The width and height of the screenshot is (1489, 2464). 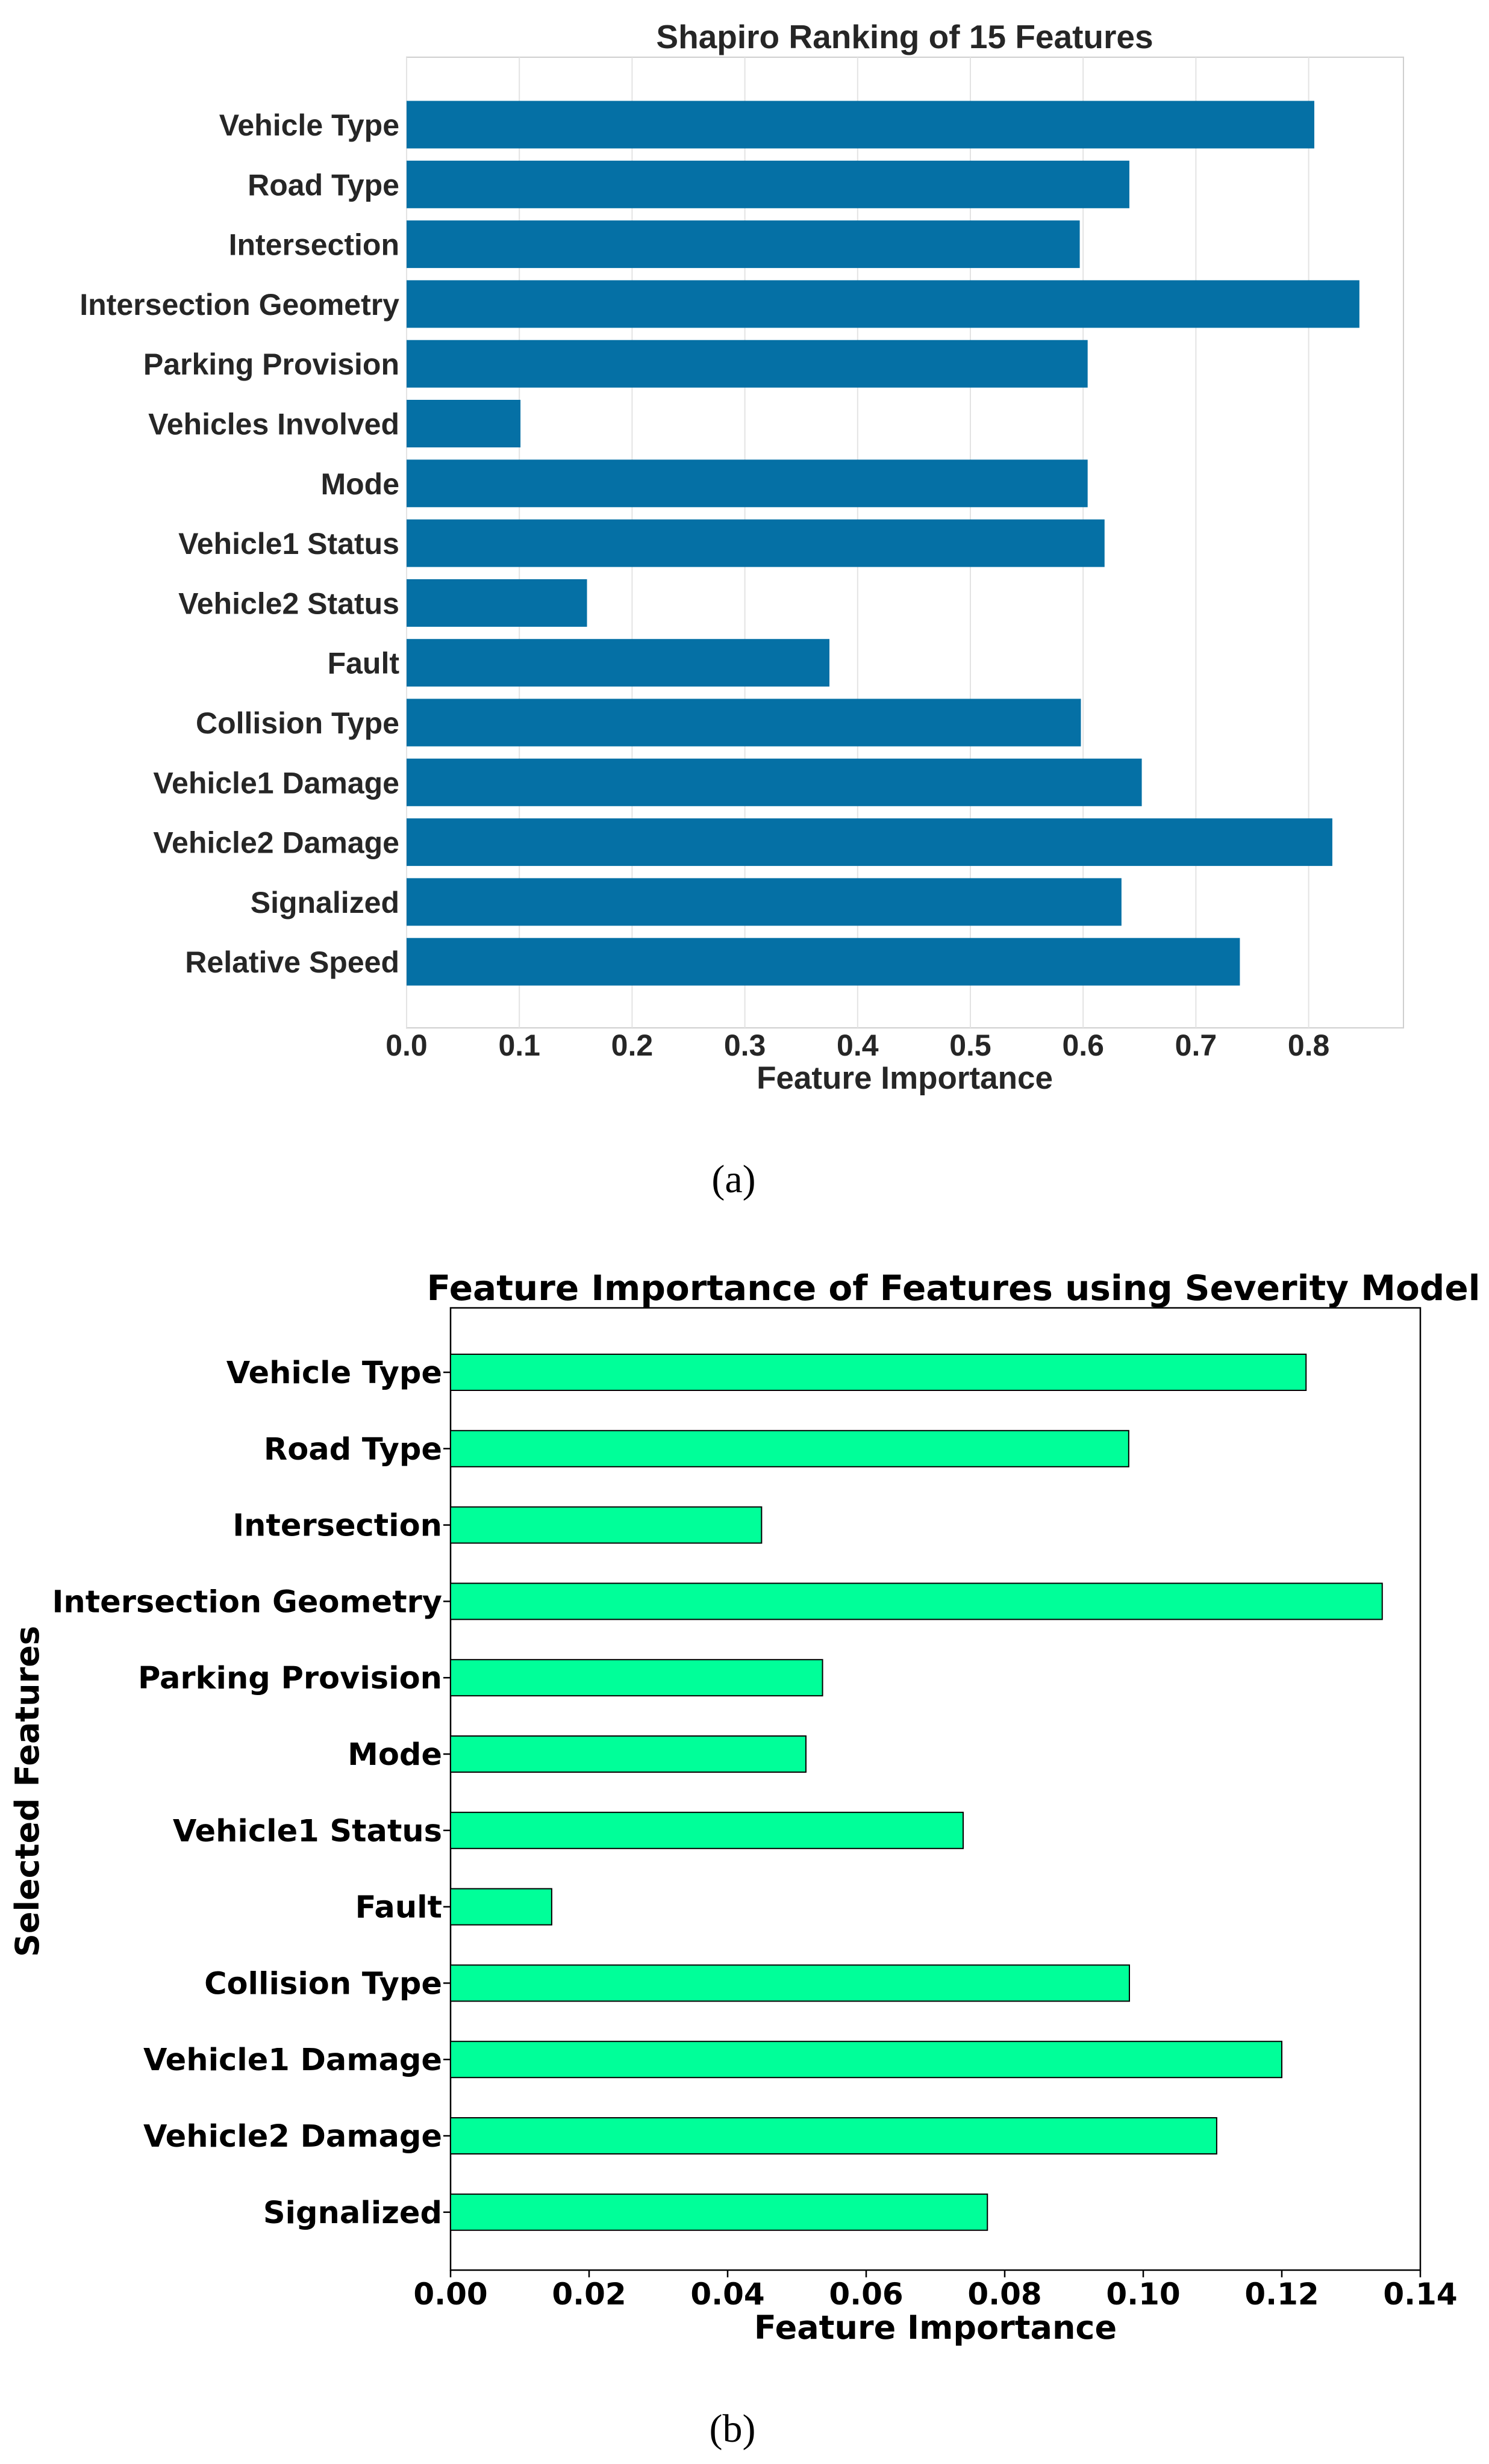 What do you see at coordinates (733, 2429) in the screenshot?
I see `chart-b-caption: (b)` at bounding box center [733, 2429].